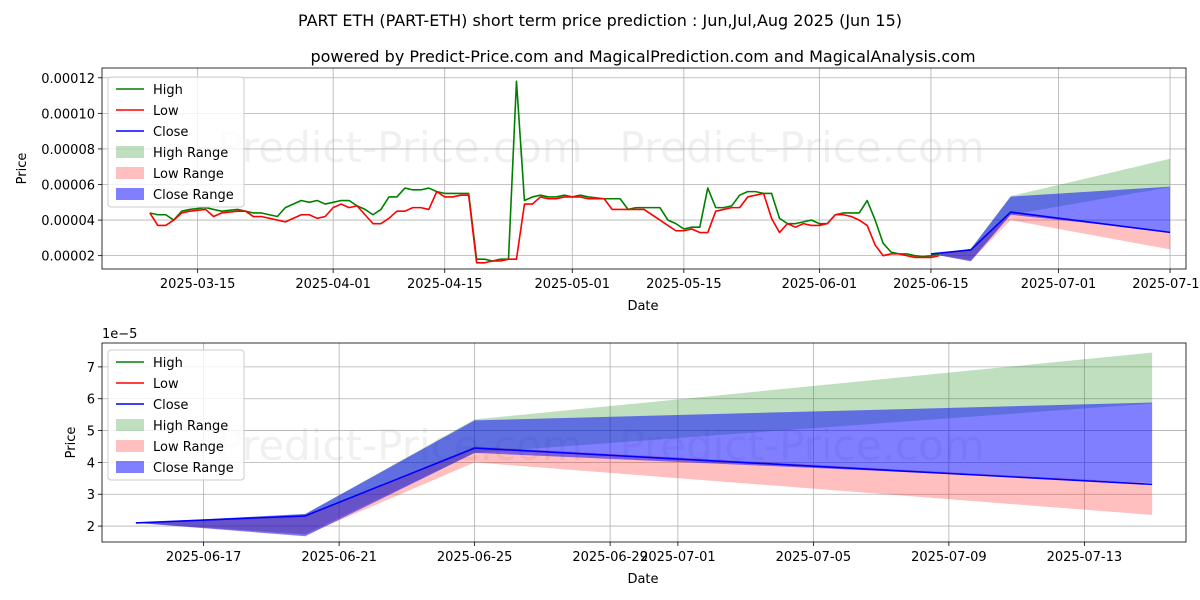 Image resolution: width=1200 pixels, height=600 pixels. Describe the element at coordinates (168, 363) in the screenshot. I see `bottom-legend-label-high: High` at that location.